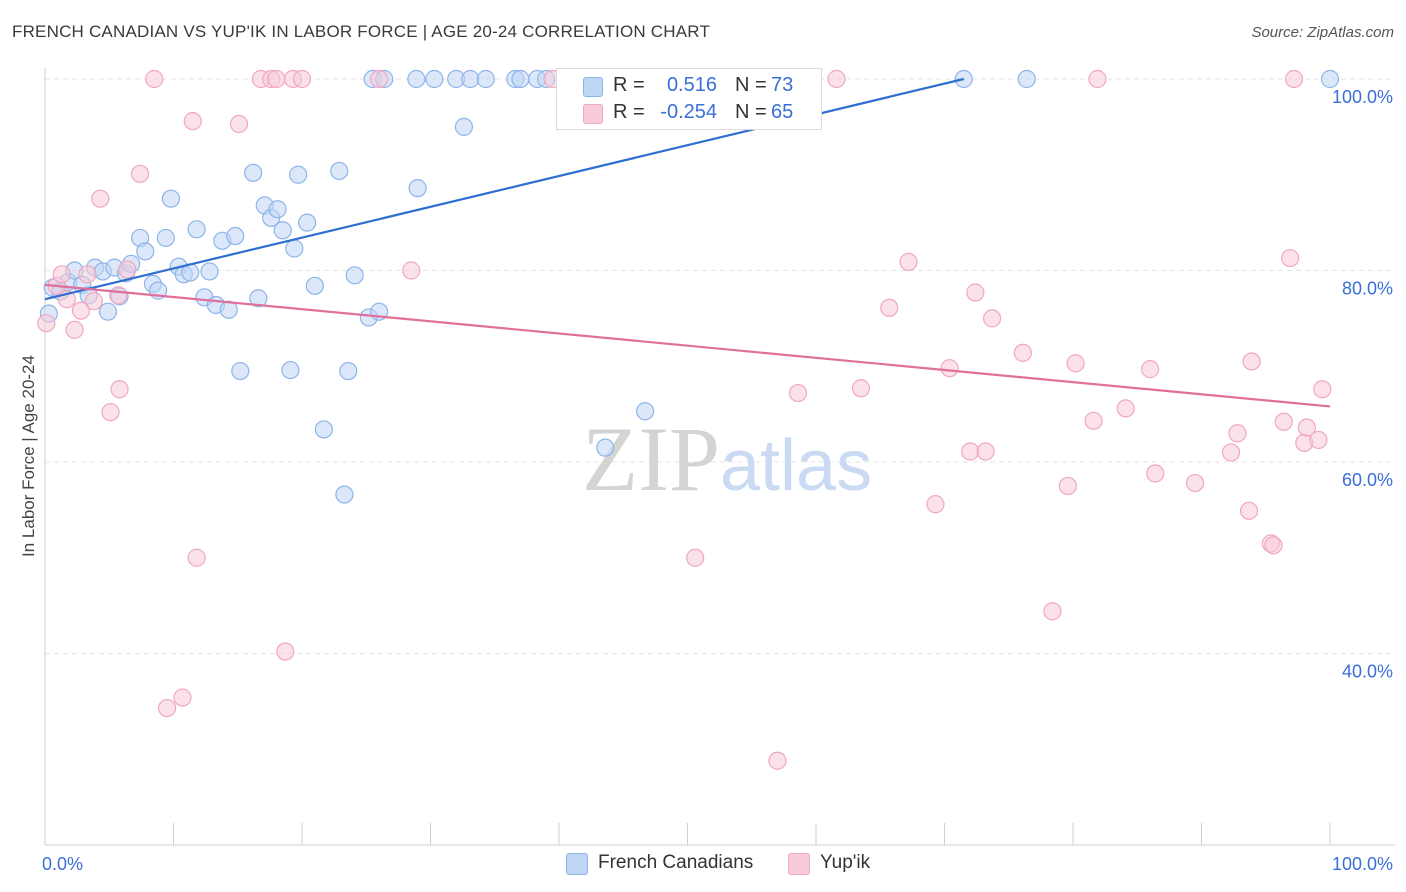  Describe the element at coordinates (782, 112) in the screenshot. I see `legend-n-value: 65` at that location.